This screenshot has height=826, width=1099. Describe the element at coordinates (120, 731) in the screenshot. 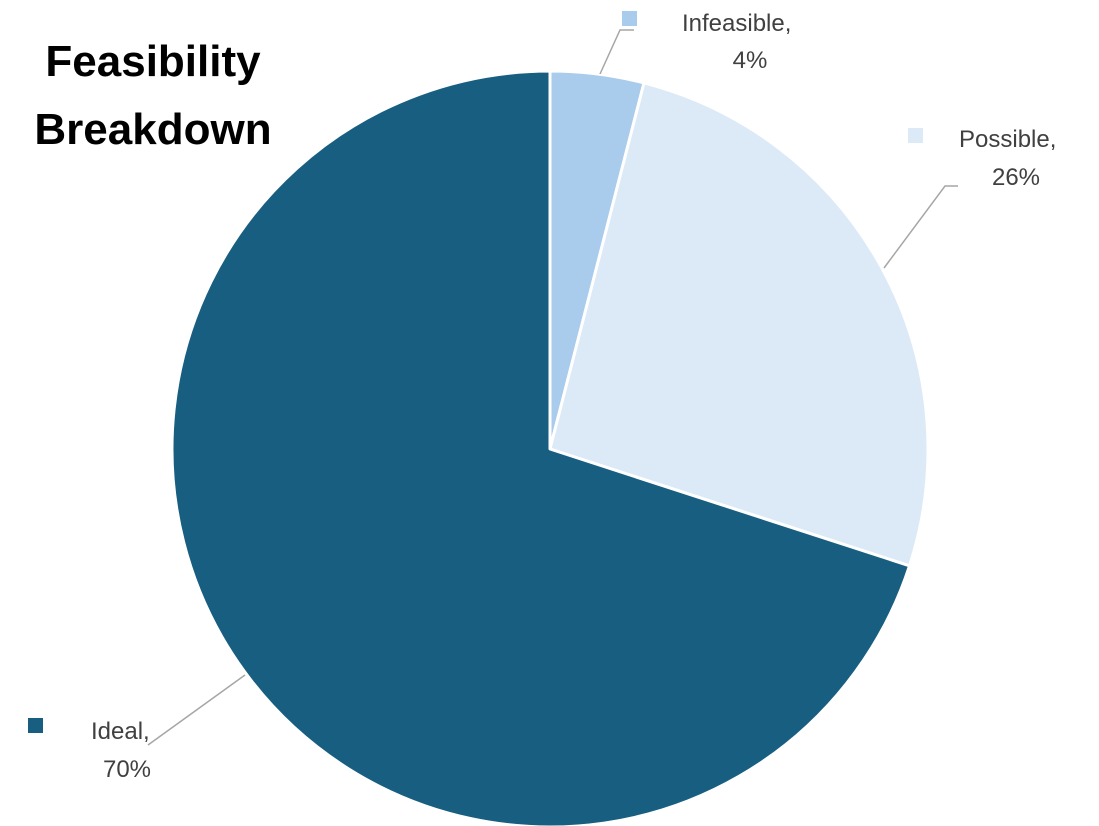

I see `slice-label-ideal: Ideal,` at that location.